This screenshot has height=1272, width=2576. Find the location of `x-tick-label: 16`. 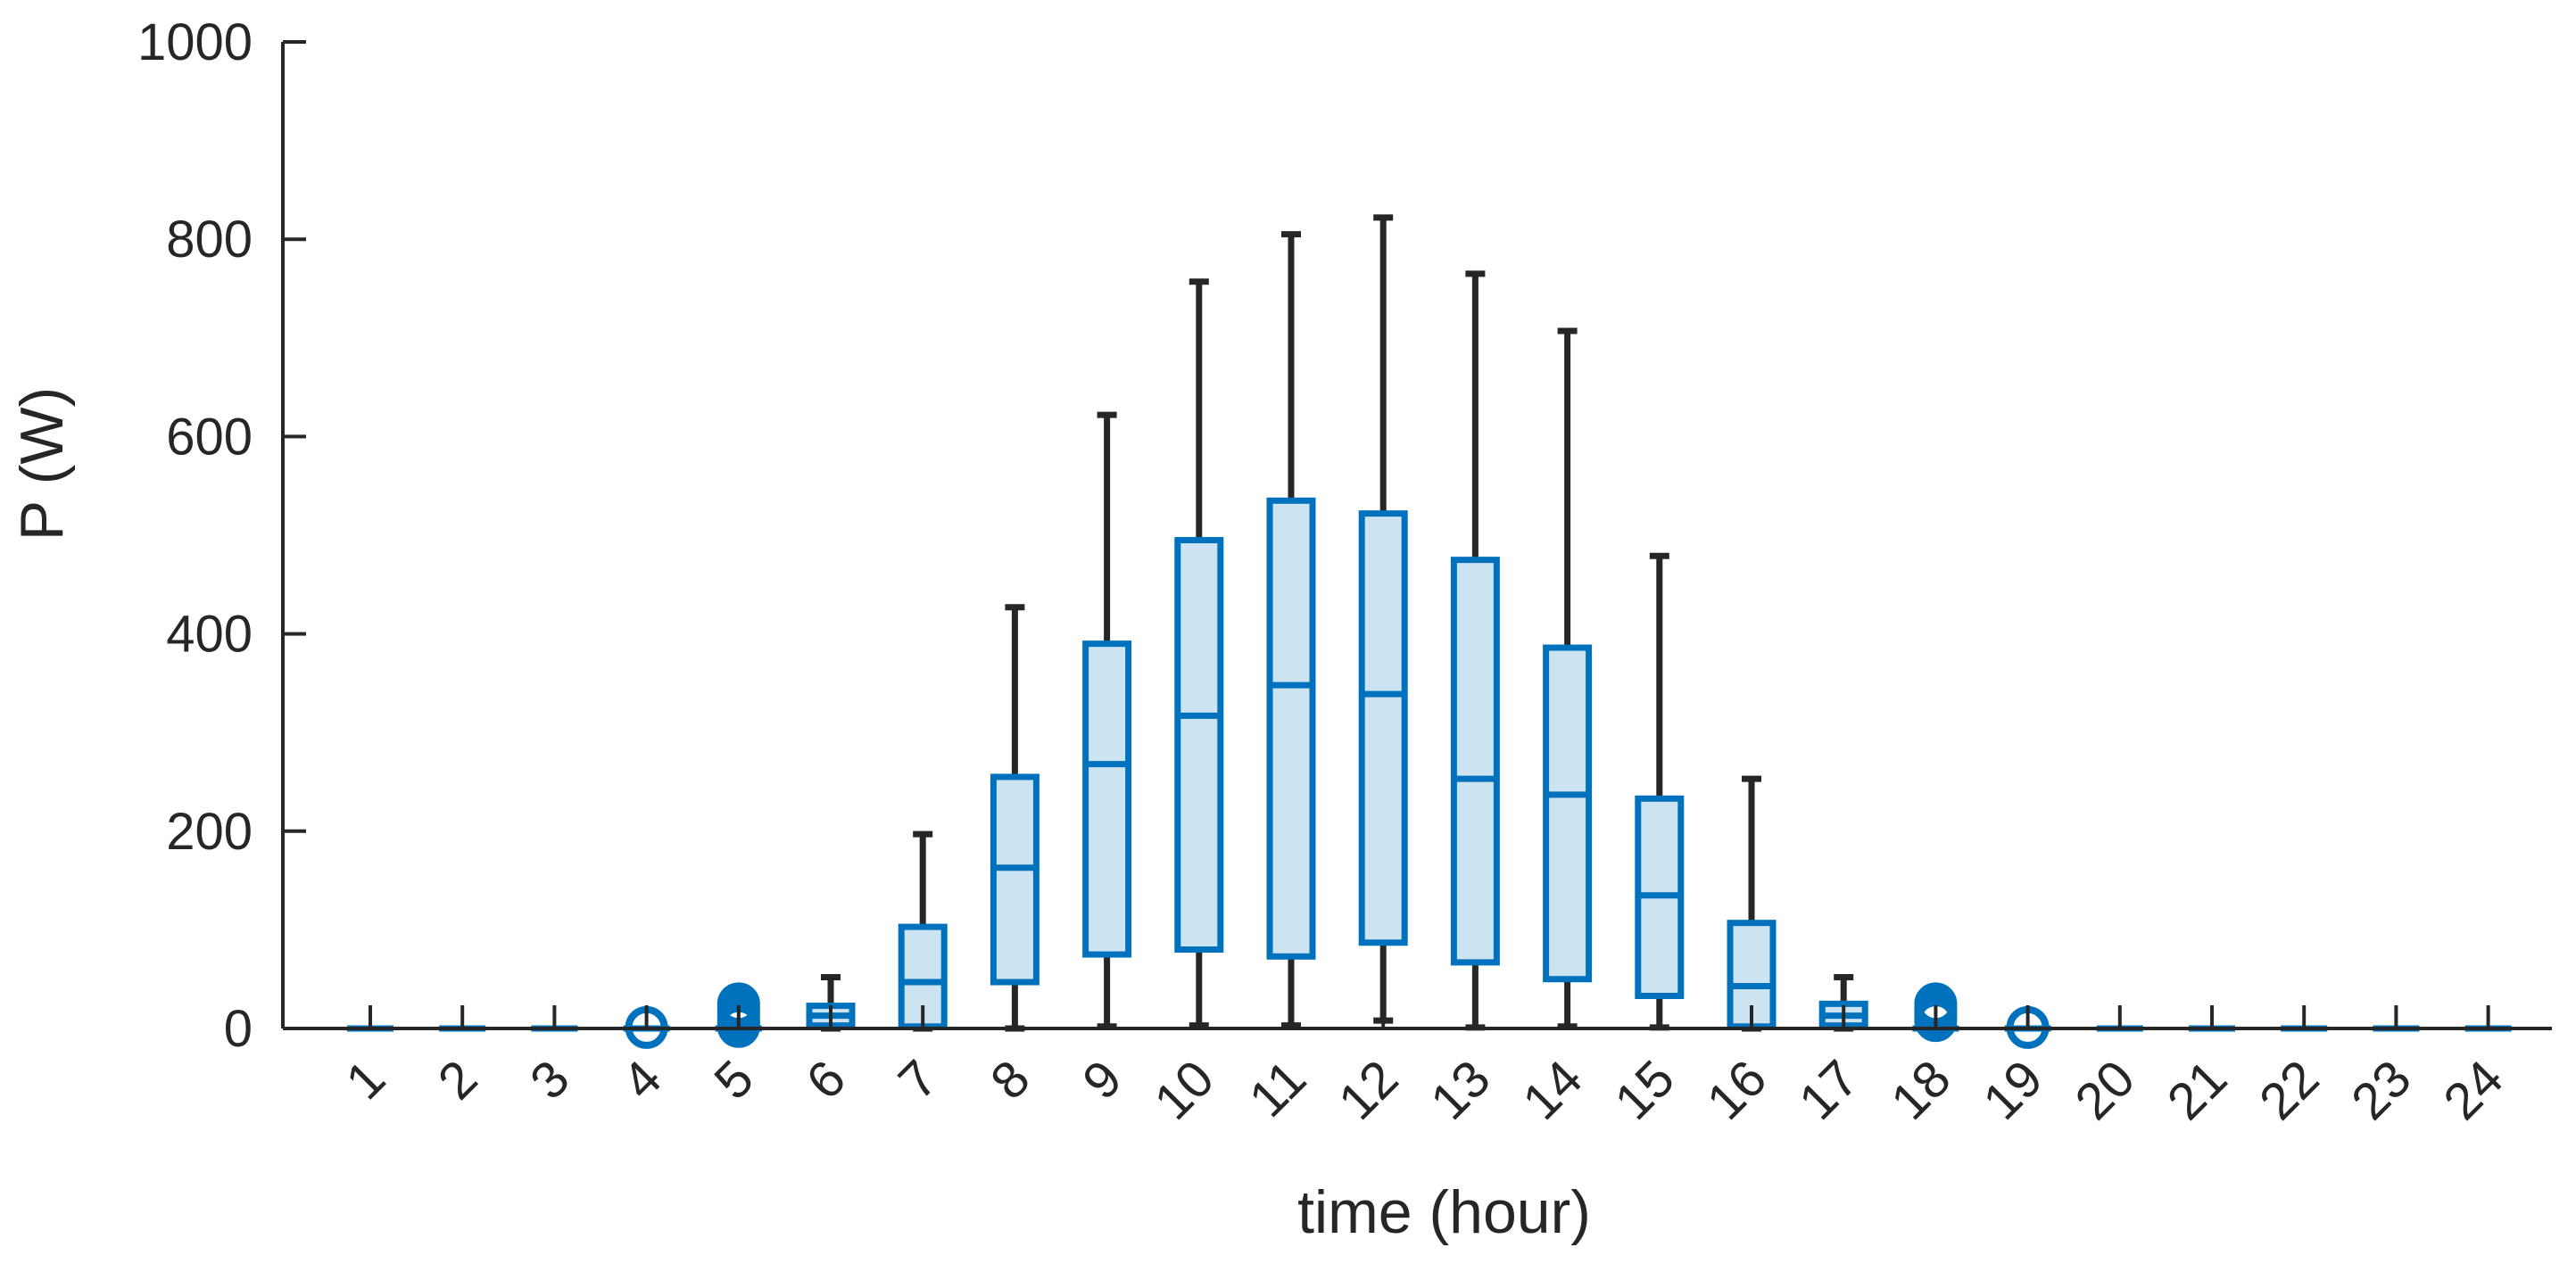

x-tick-label: 16 is located at coordinates (1737, 1090).